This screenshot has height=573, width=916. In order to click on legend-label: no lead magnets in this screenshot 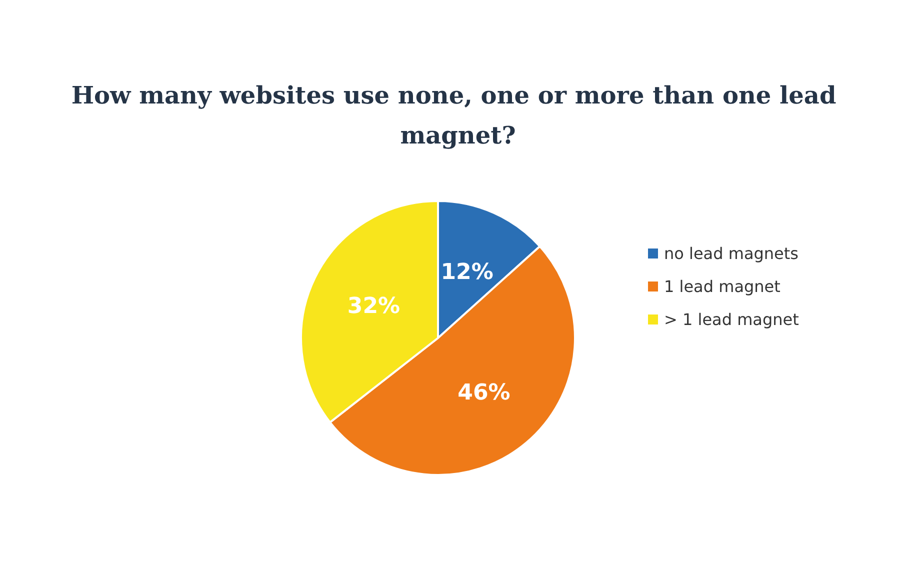, I will do `click(731, 253)`.